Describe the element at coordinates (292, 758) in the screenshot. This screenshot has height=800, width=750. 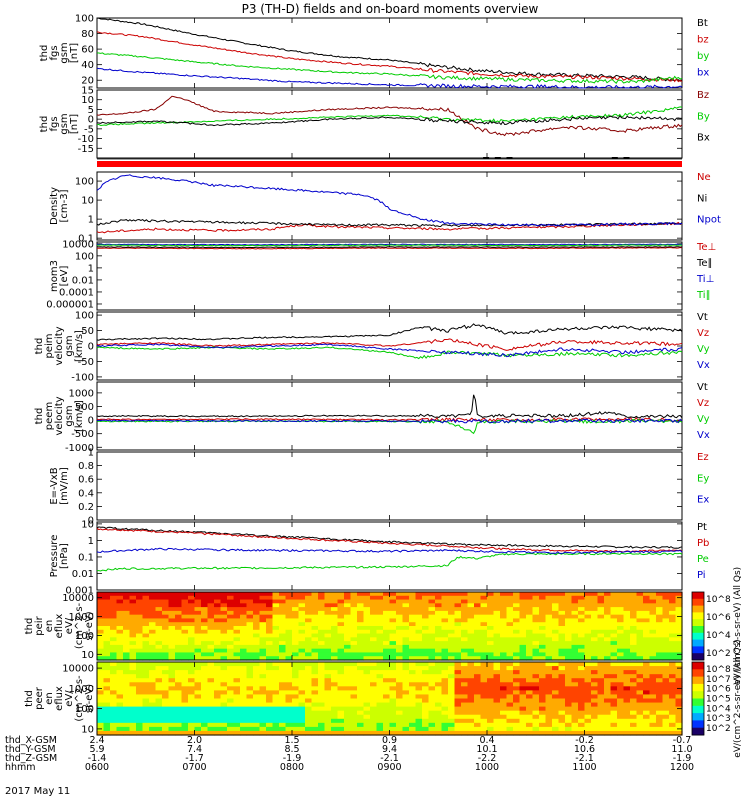
I see `ephemeris-value: -1.9` at that location.